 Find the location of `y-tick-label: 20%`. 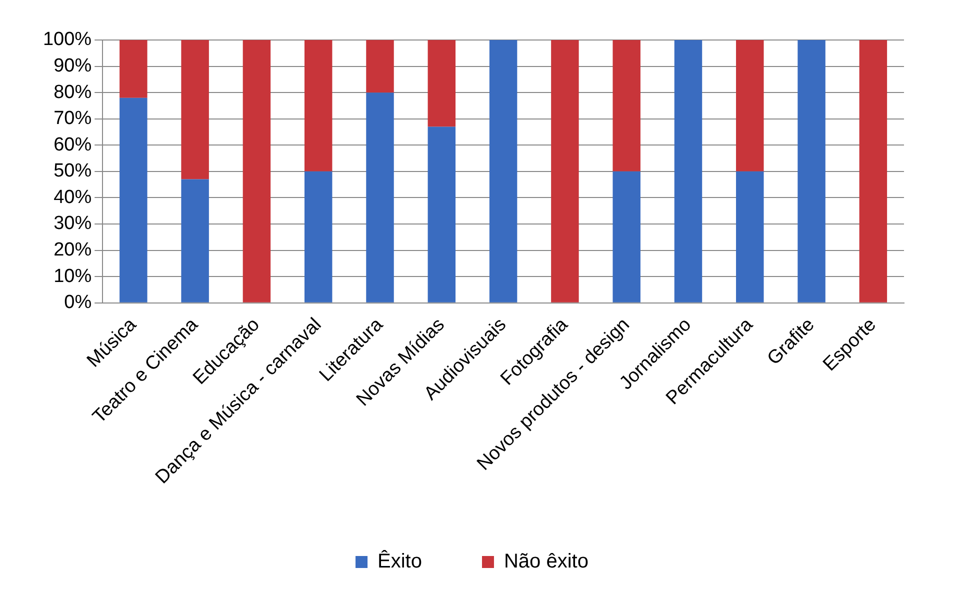

y-tick-label: 20% is located at coordinates (73, 250).